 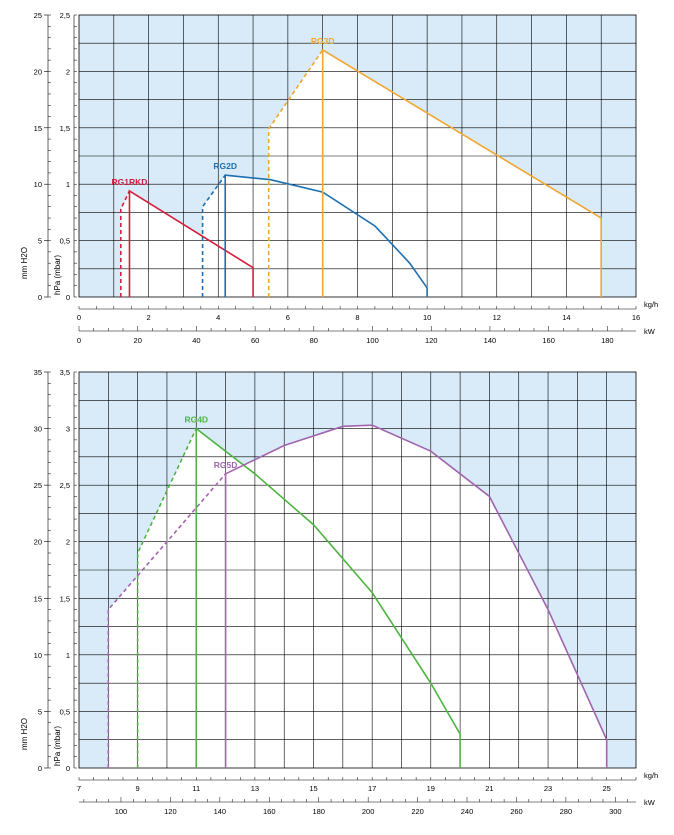 What do you see at coordinates (497, 317) in the screenshot?
I see `x-top-tick-label: 12` at bounding box center [497, 317].